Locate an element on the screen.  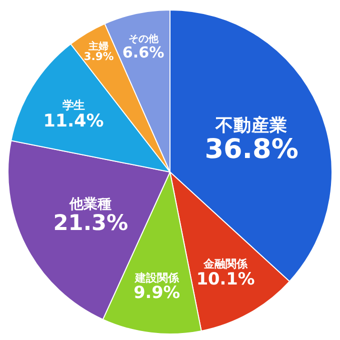
slice-label: 金融関係 is located at coordinates (225, 264).